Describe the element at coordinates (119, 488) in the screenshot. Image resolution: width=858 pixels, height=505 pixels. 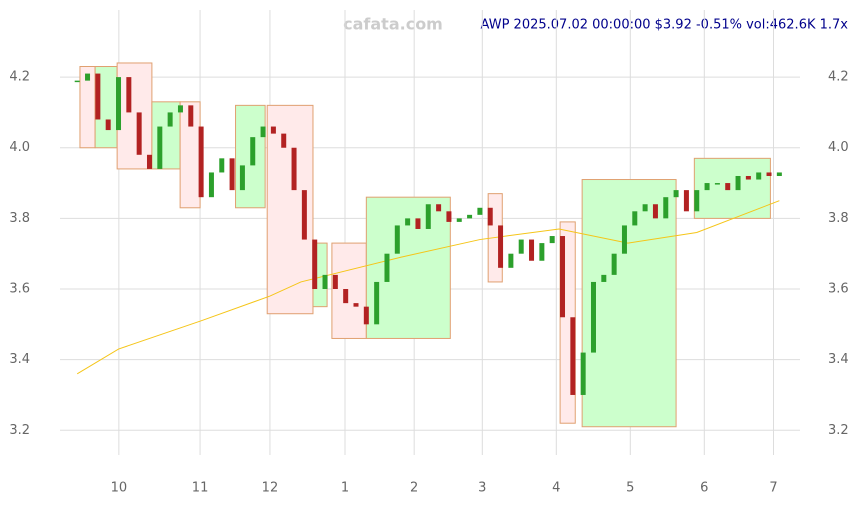
I see `x-tick-label: 10` at that location.